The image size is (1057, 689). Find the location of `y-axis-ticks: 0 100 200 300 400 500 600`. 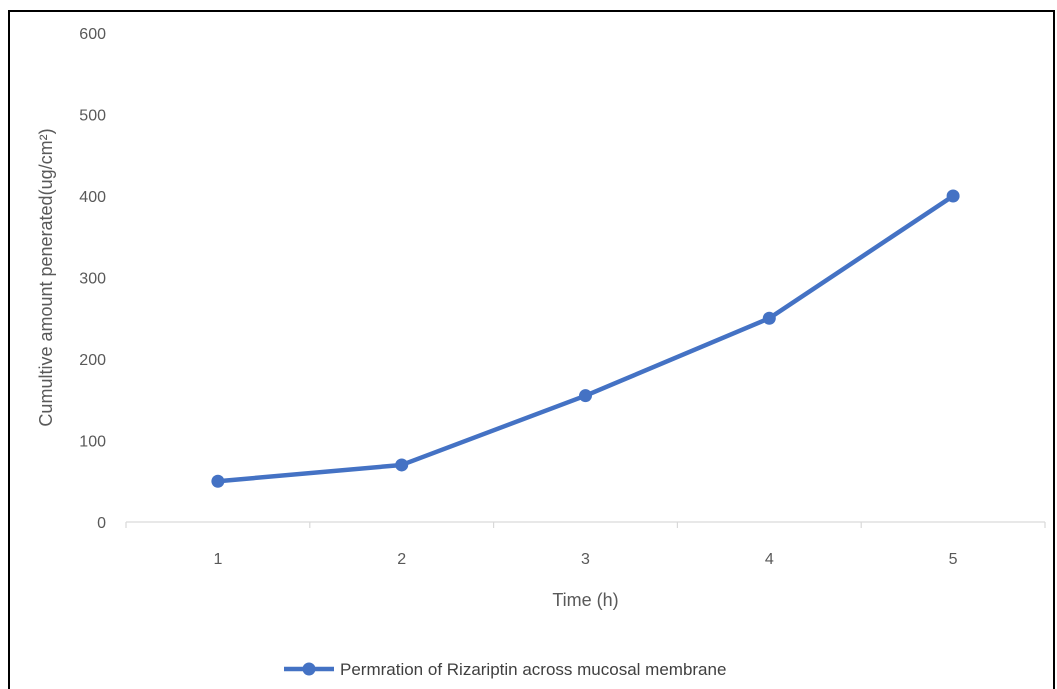

y-axis-ticks: 0 100 200 300 400 500 600 is located at coordinates (92, 279).